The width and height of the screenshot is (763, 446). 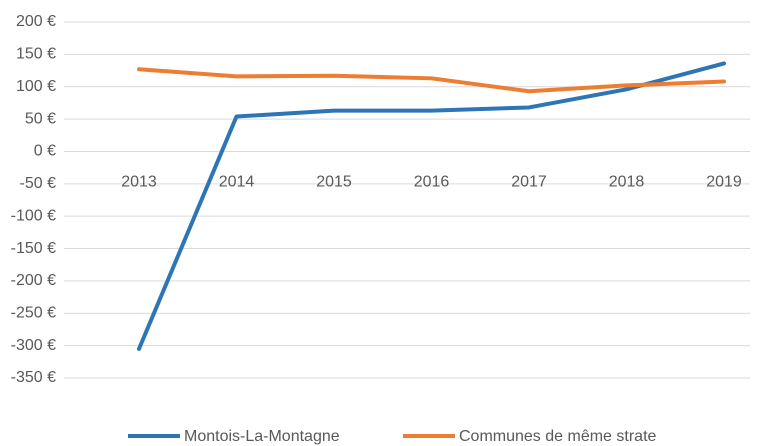 What do you see at coordinates (33, 345) in the screenshot?
I see `y-tick-label: -300 €` at bounding box center [33, 345].